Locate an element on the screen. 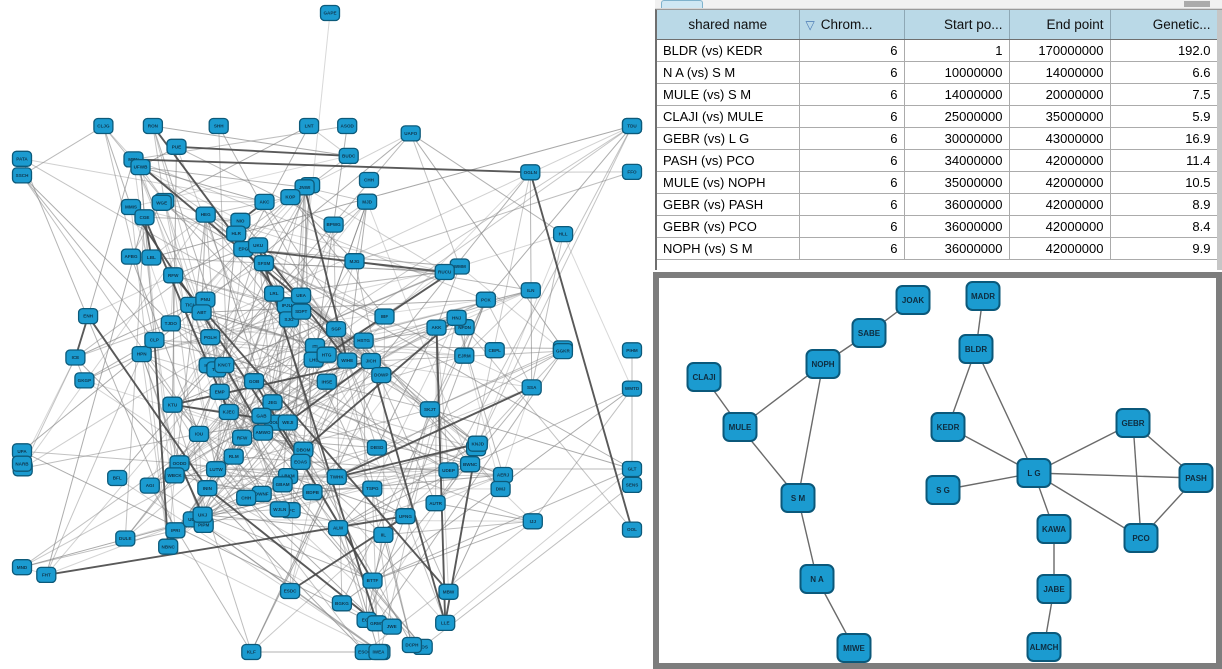 Image resolution: width=1222 pixels, height=669 pixels. graph-node-KNCT: KNCT is located at coordinates (224, 365).